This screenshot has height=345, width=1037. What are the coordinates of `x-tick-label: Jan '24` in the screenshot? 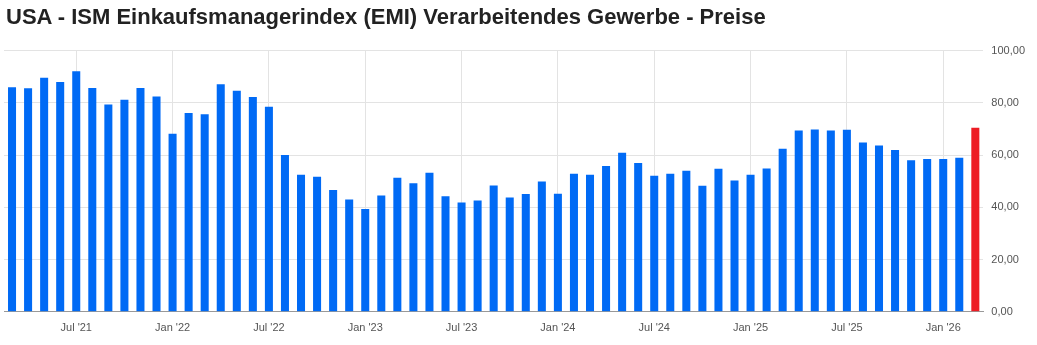 It's located at (558, 327).